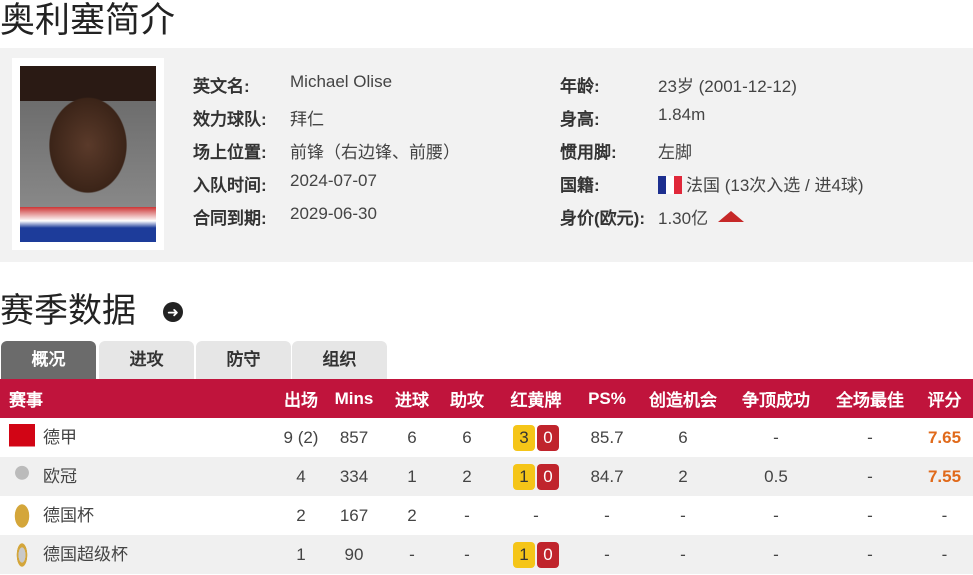  I want to click on profile-value: 前锋（右边锋、前腰）, so click(375, 152).